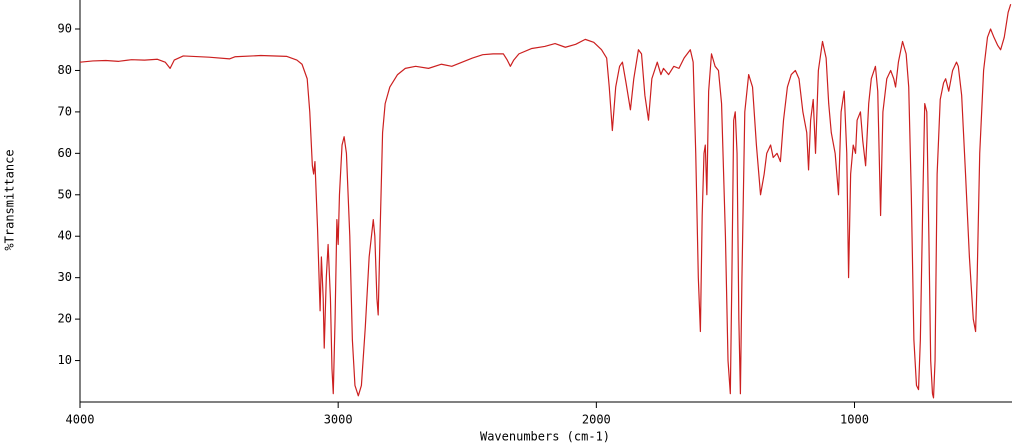 This screenshot has height=447, width=1024. Describe the element at coordinates (65, 236) in the screenshot. I see `y-tick-label: 40` at that location.